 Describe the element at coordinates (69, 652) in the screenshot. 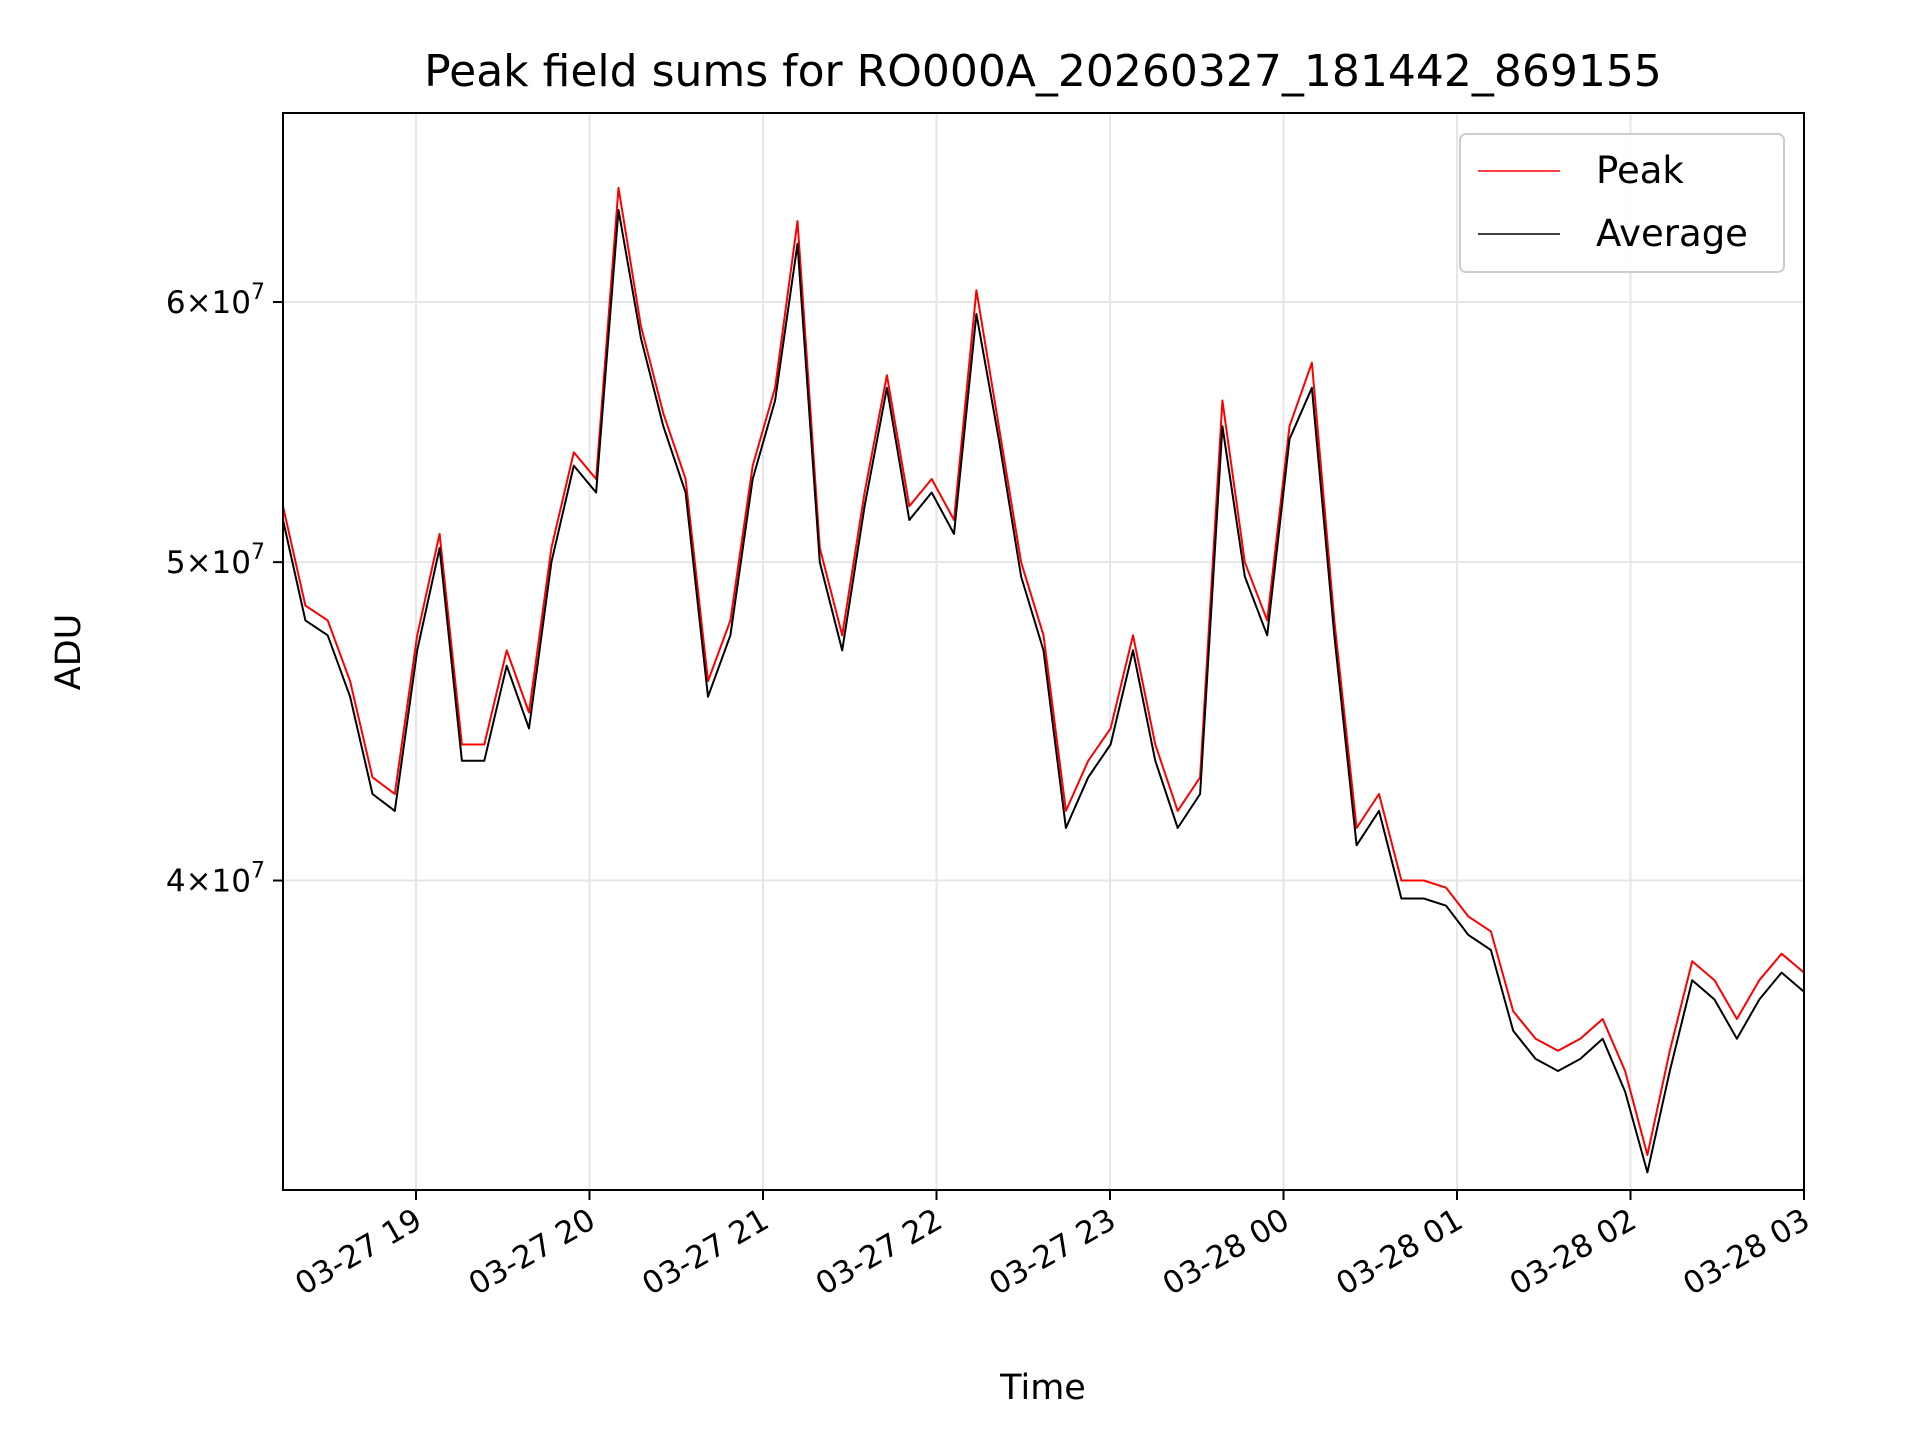

I see `y-axis-label: ADU` at that location.